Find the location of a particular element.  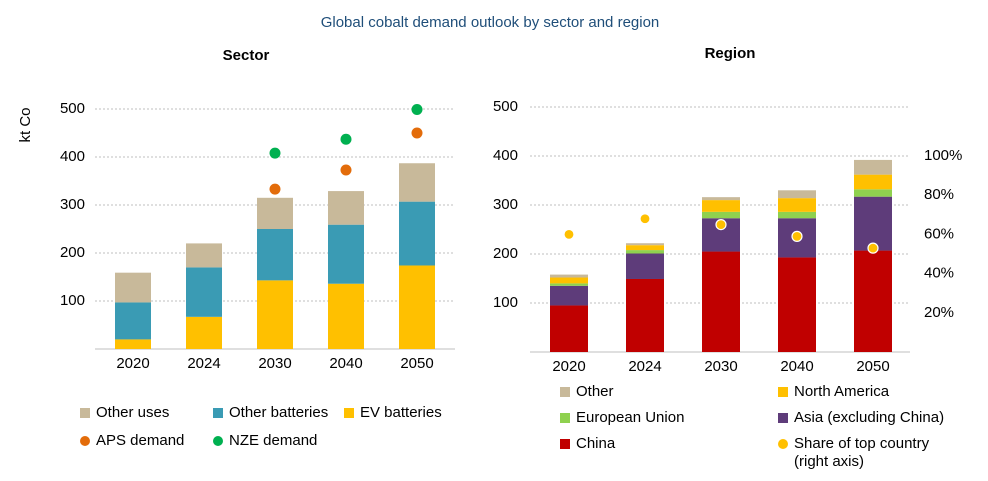

legend-item: European Union is located at coordinates (622, 418).